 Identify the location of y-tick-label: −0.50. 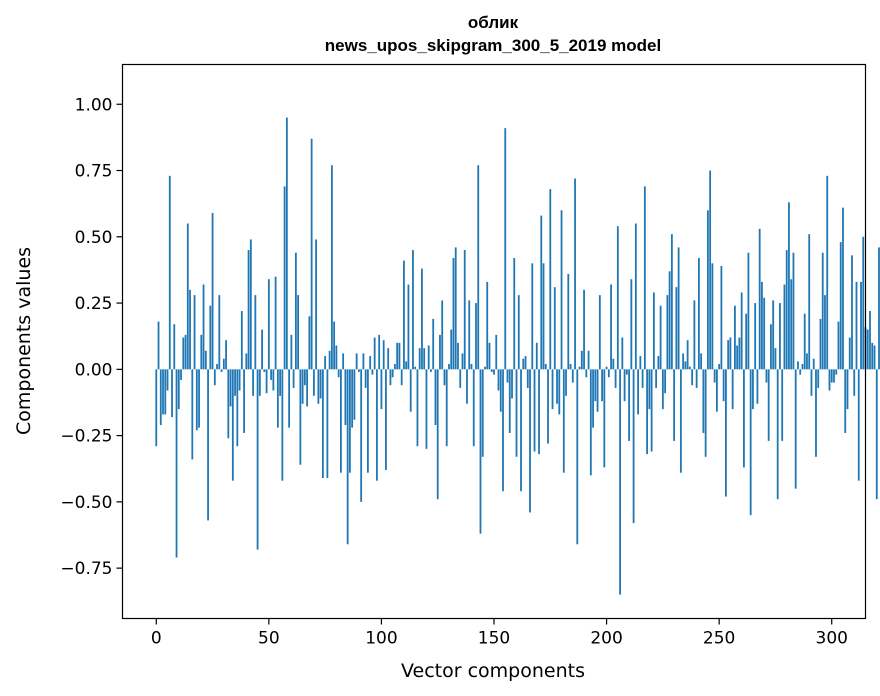
(86, 503).